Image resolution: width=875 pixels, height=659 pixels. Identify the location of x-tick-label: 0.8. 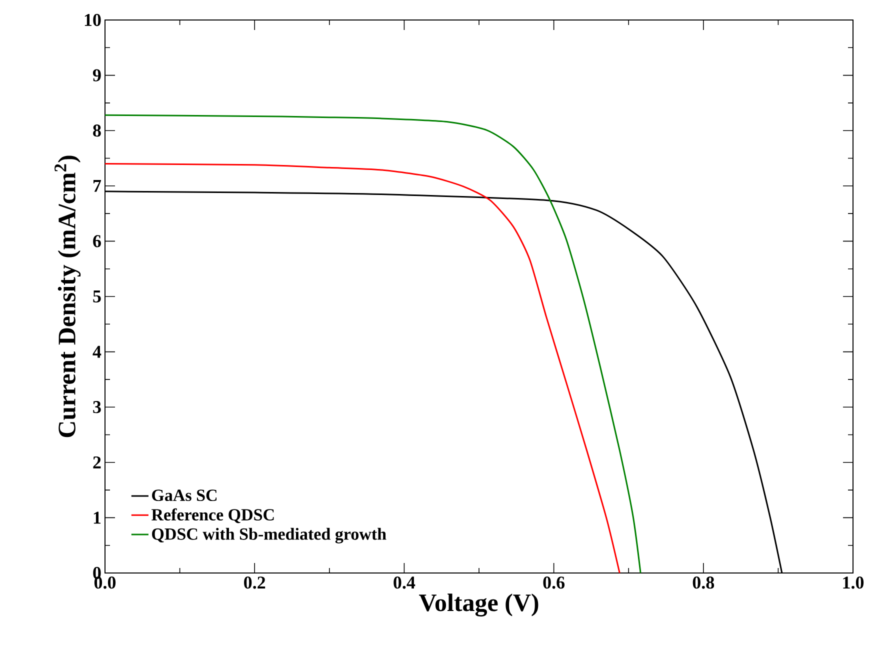
(703, 582).